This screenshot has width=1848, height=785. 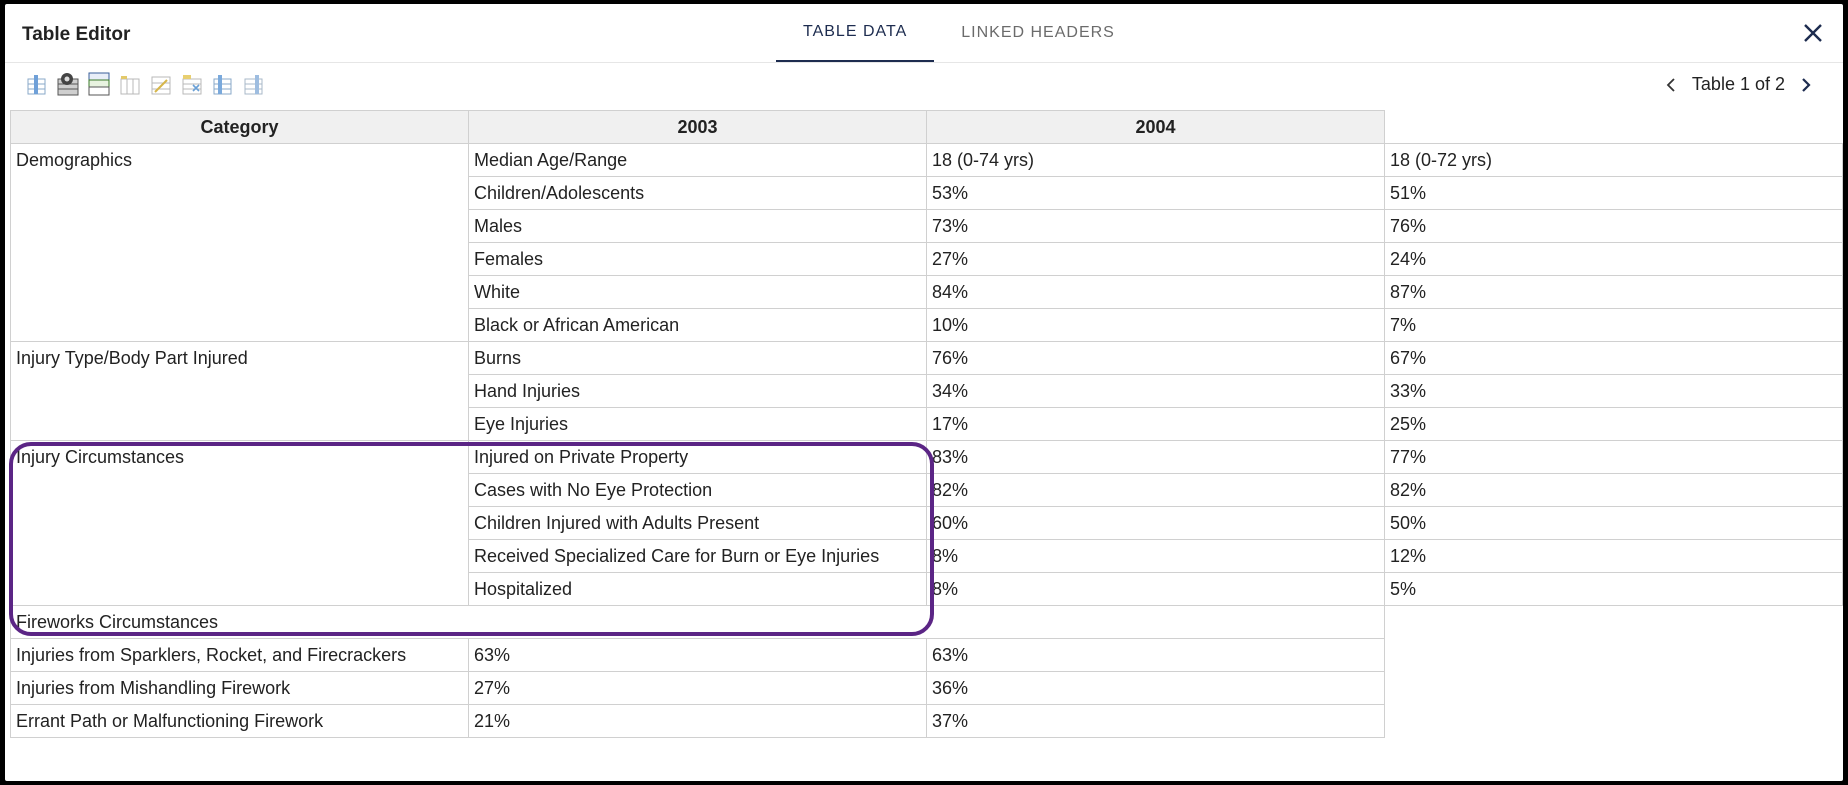 I want to click on table-cell: Hospitalized, so click(x=697, y=589).